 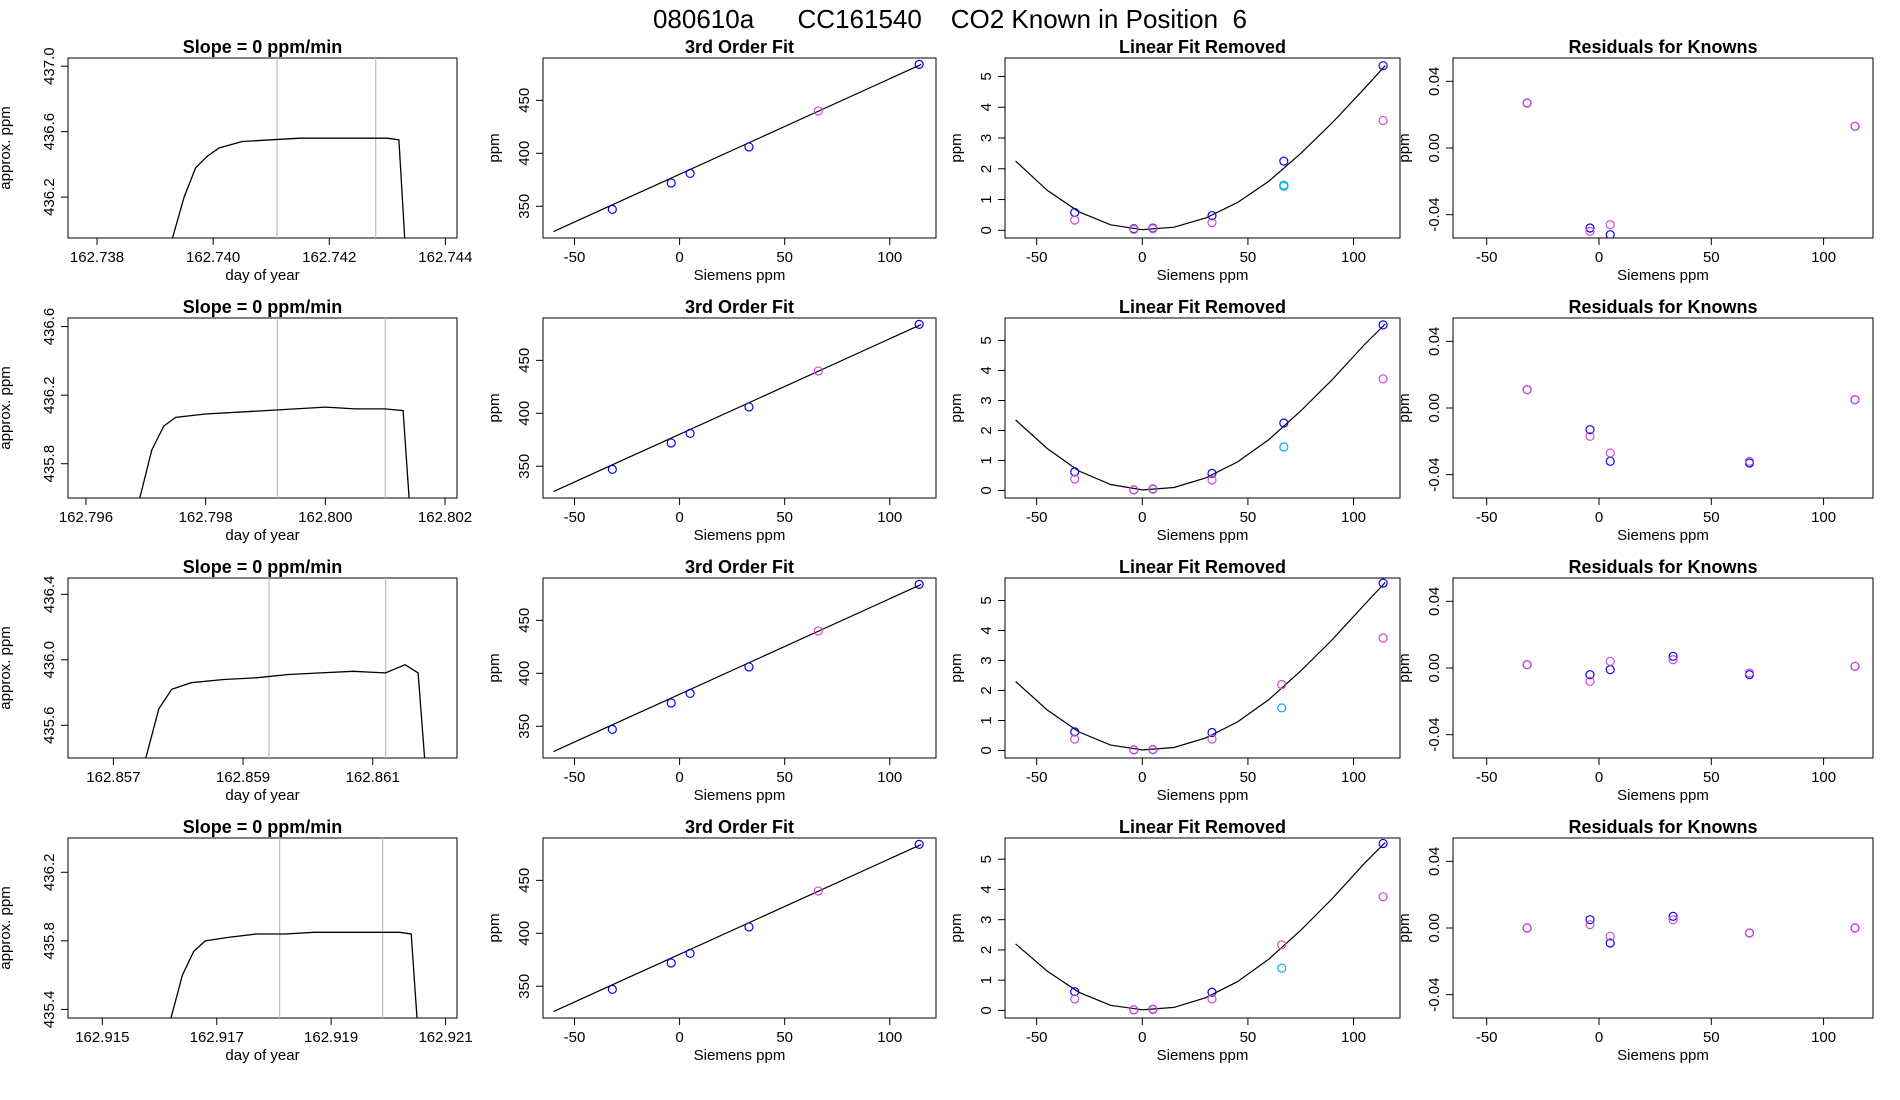 What do you see at coordinates (524, 360) in the screenshot?
I see `y-tick-label: 450` at bounding box center [524, 360].